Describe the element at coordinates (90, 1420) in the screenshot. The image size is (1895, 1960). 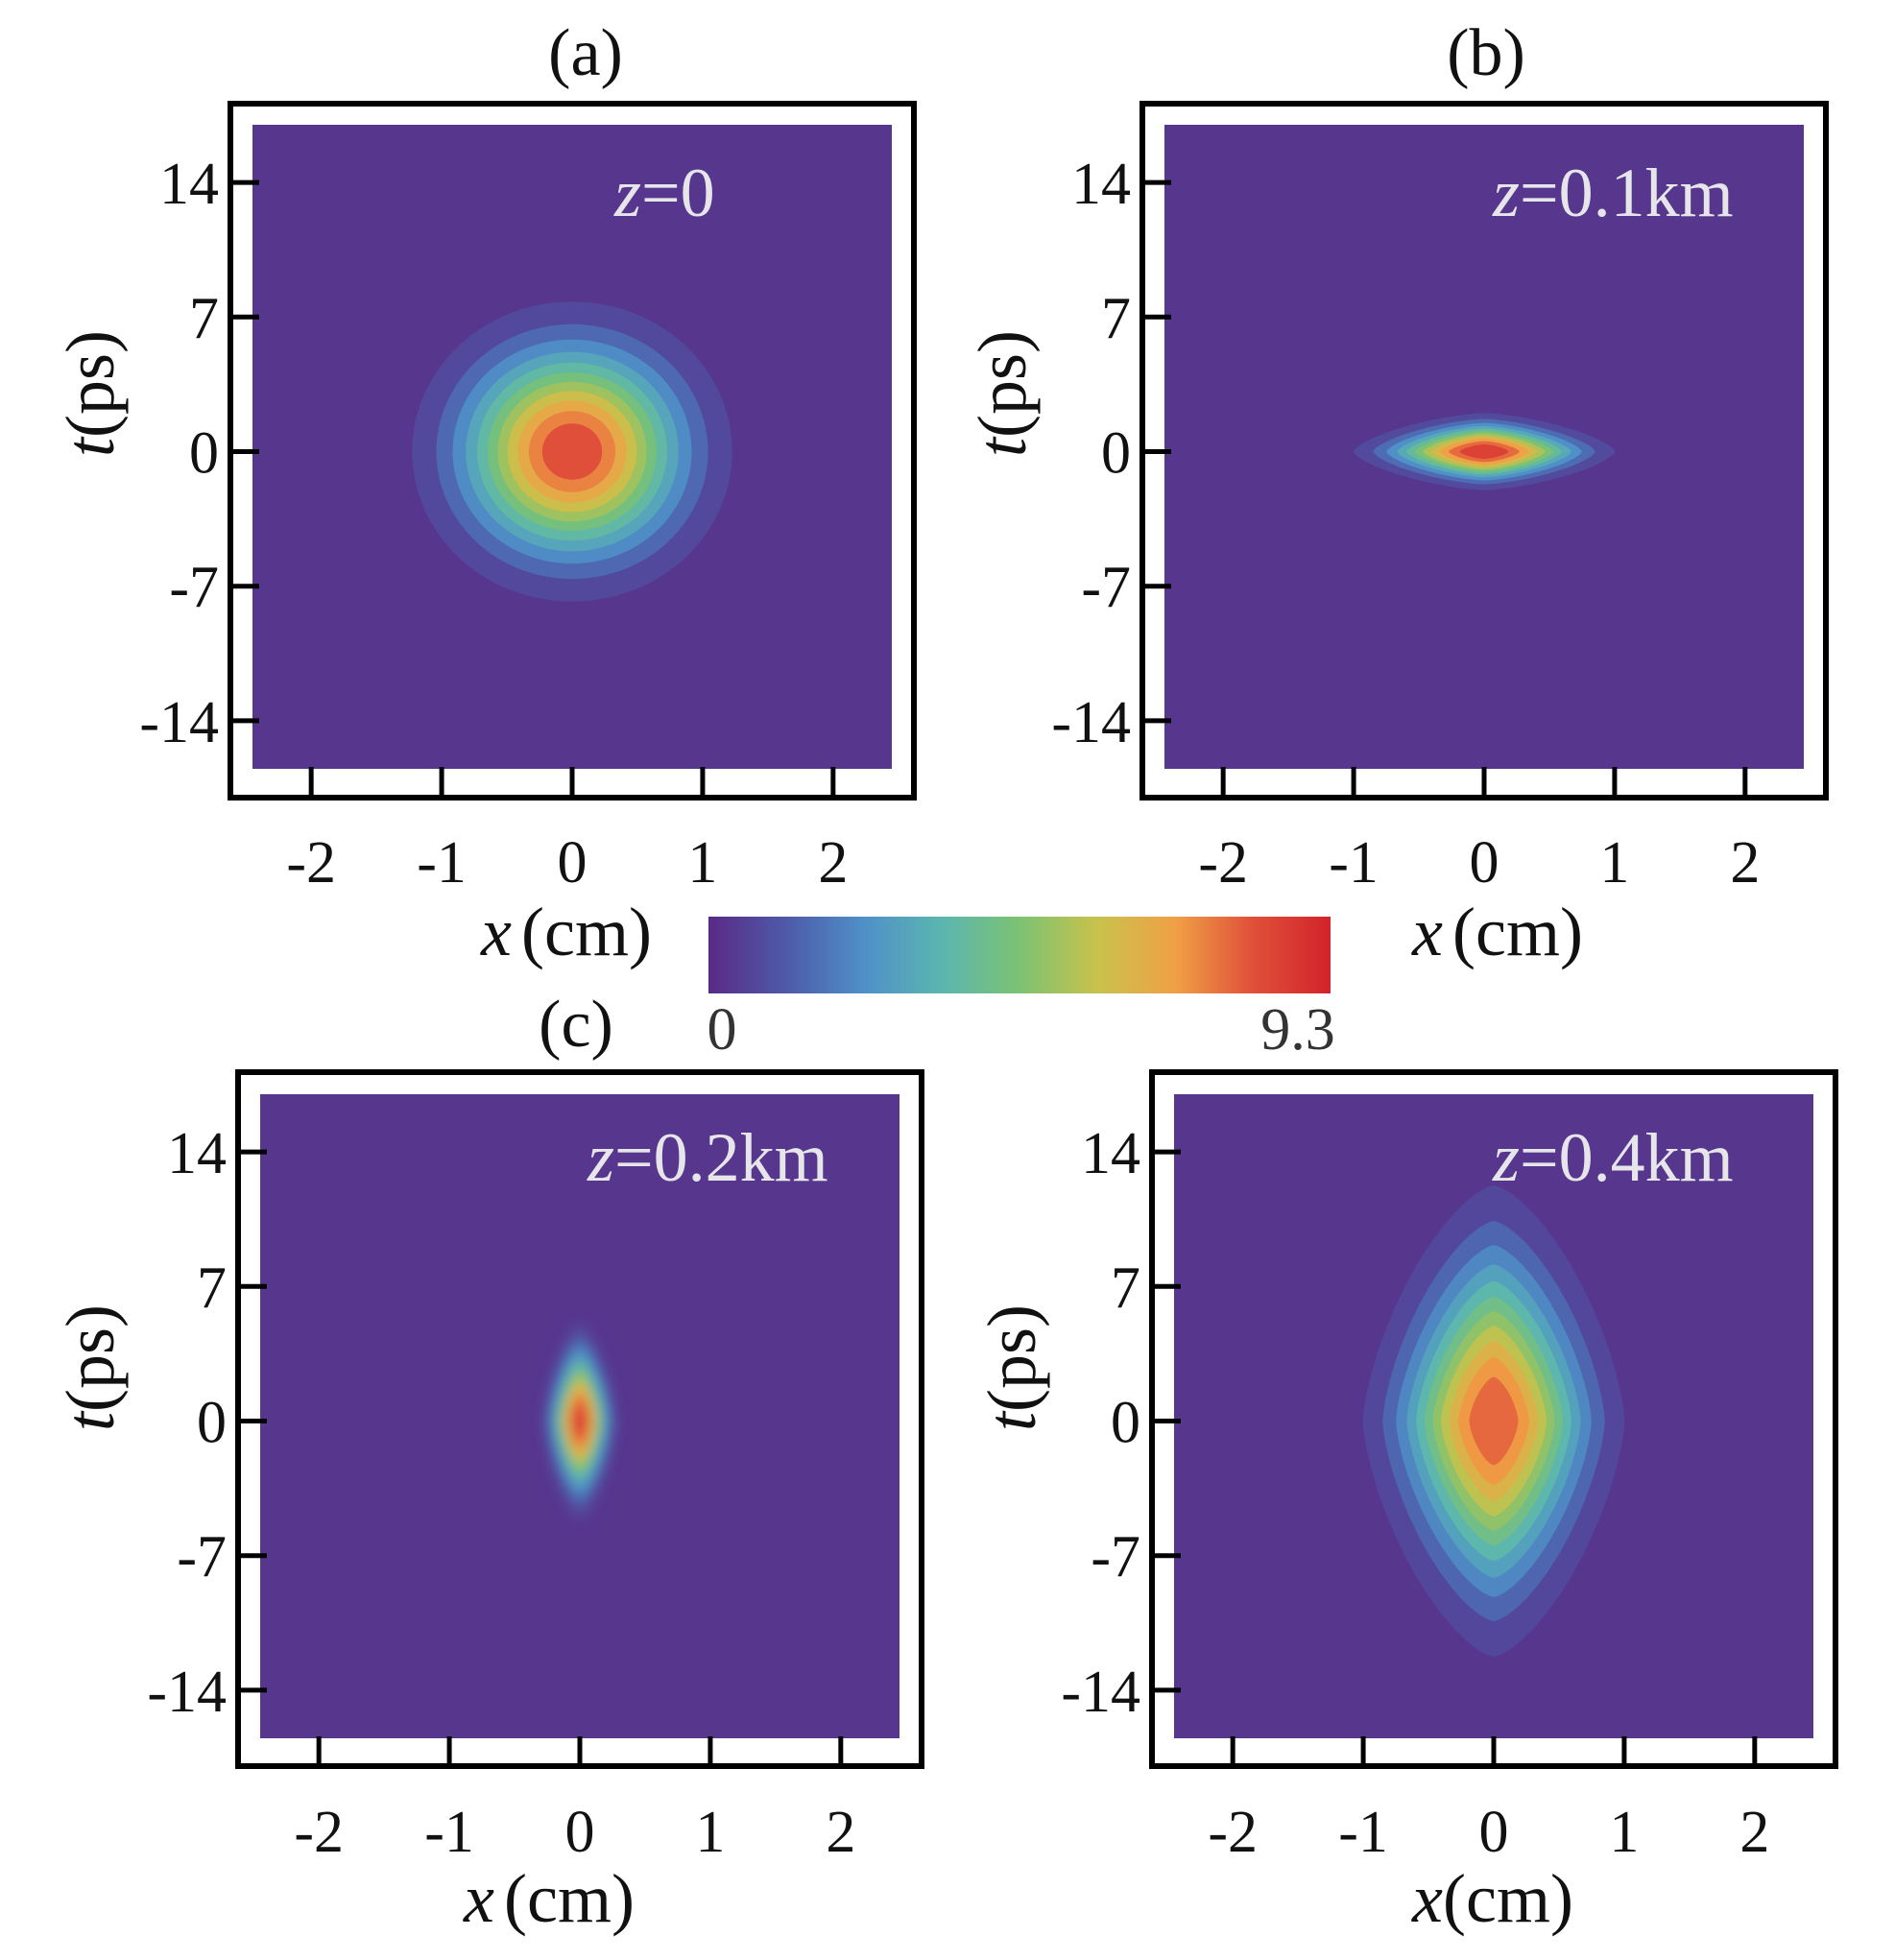
I see `panel-c-ylabel-var: t` at that location.